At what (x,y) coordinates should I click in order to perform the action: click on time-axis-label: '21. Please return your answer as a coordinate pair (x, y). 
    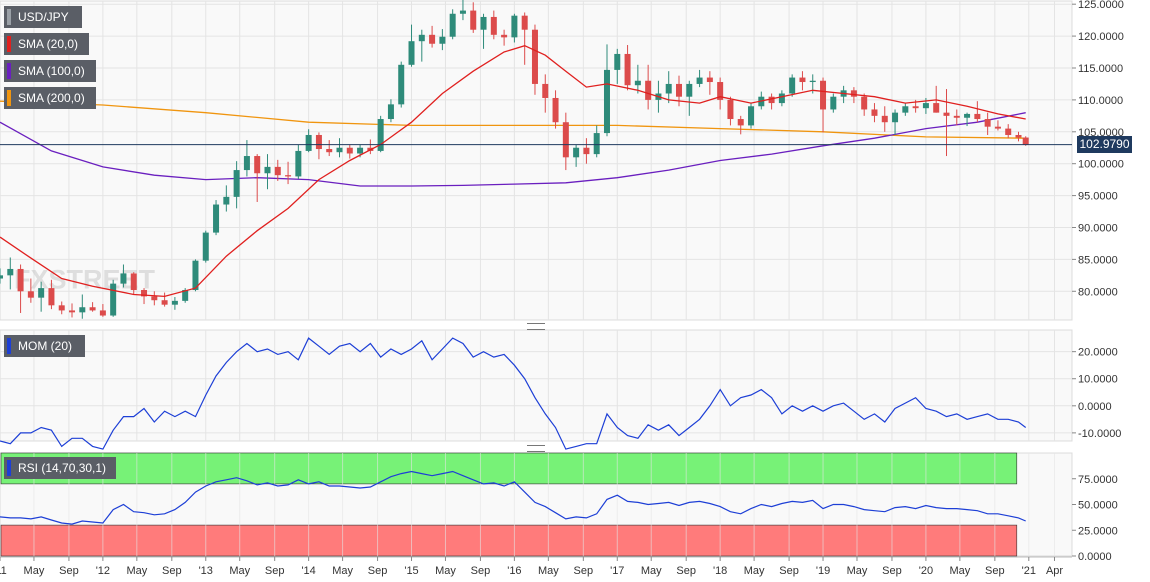
    Looking at the image, I should click on (1029, 571).